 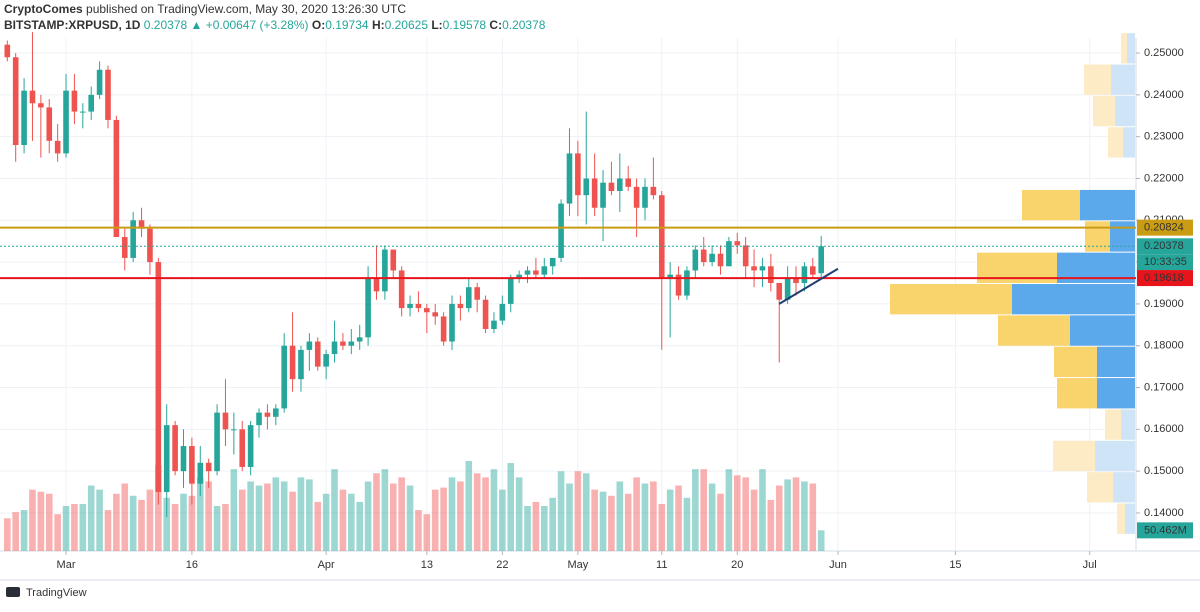 I want to click on y-tick-label: 0.24000, so click(x=1164, y=95).